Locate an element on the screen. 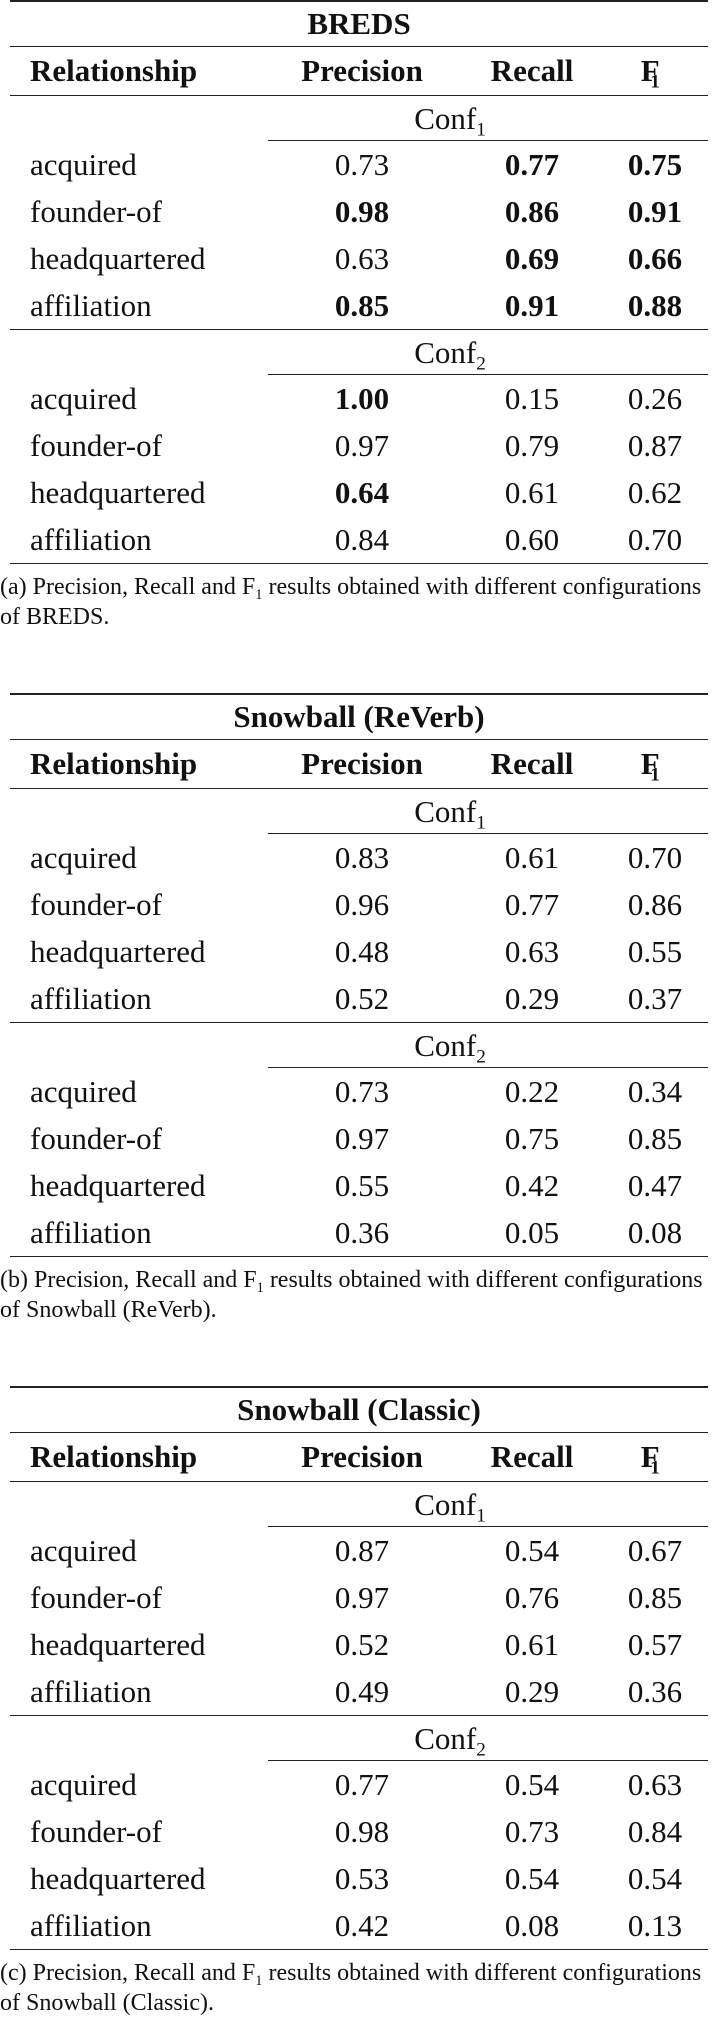  f1-cell: 0.86 is located at coordinates (655, 904).